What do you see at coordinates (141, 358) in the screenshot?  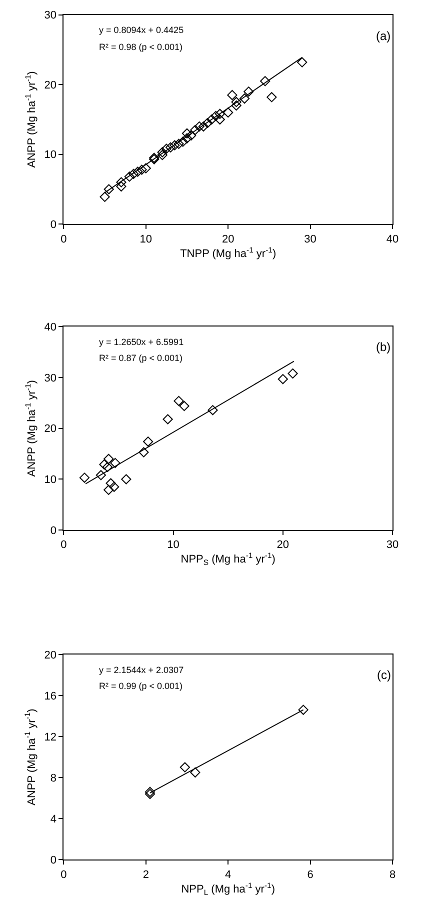 I see `annotation: R² = 0.87 (p < 0.001)` at bounding box center [141, 358].